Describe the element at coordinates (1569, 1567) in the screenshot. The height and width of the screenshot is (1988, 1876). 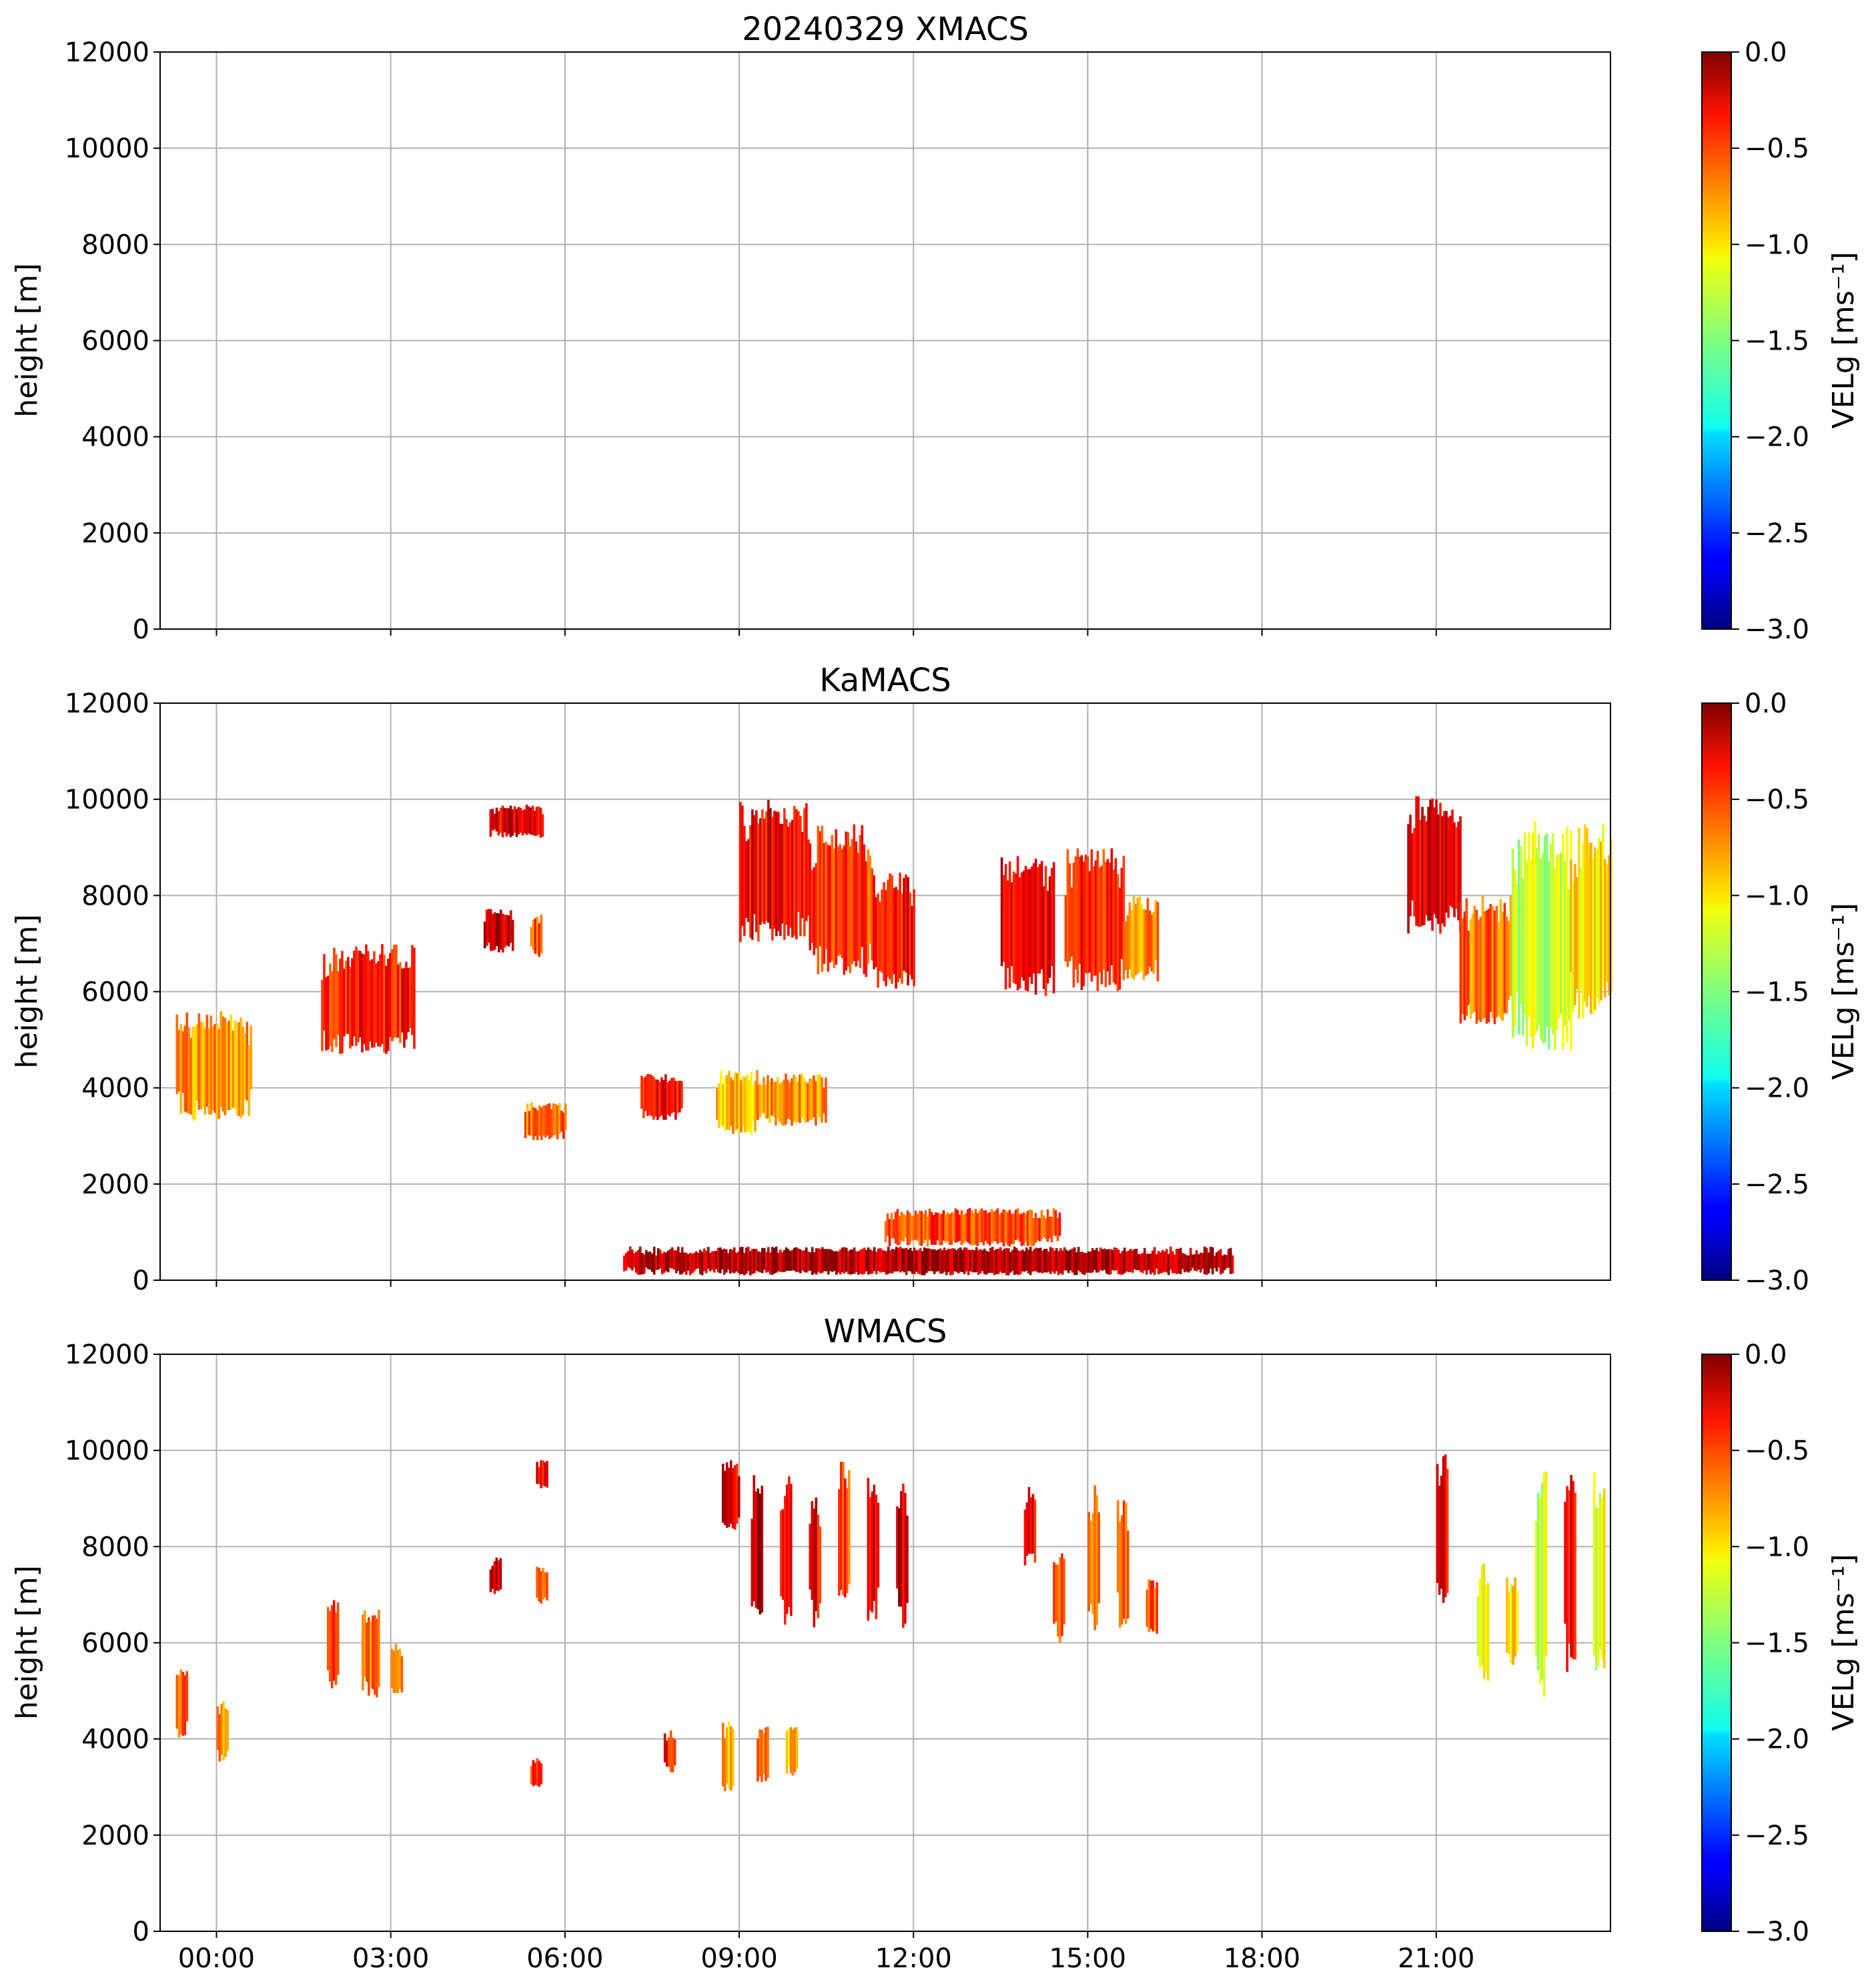
I see `wmacs-echo-29-column` at that location.